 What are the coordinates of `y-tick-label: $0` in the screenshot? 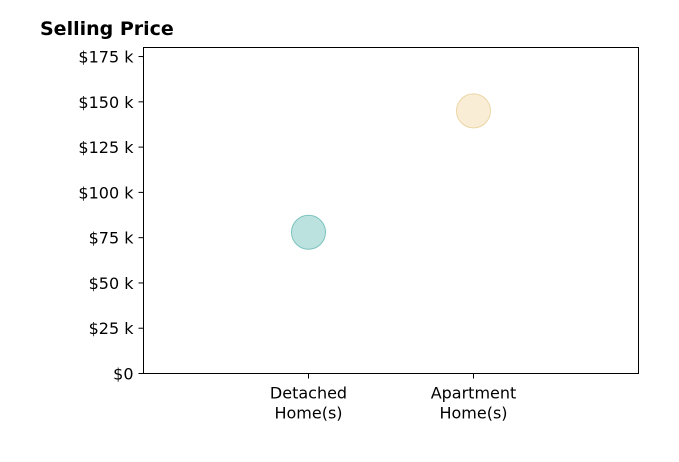 It's located at (123, 374).